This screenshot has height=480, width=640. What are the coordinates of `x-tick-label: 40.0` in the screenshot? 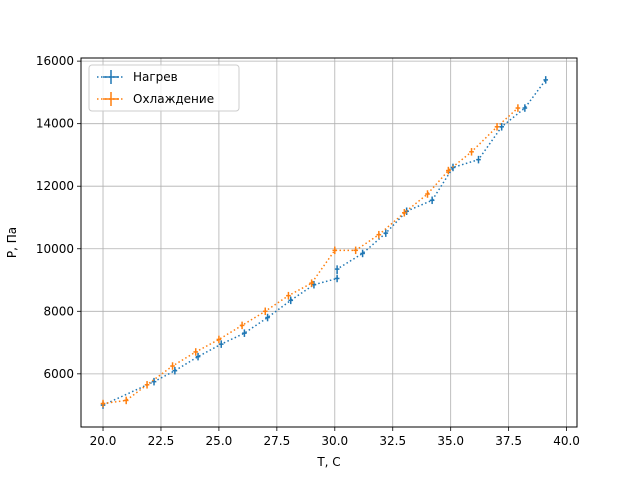 It's located at (566, 441).